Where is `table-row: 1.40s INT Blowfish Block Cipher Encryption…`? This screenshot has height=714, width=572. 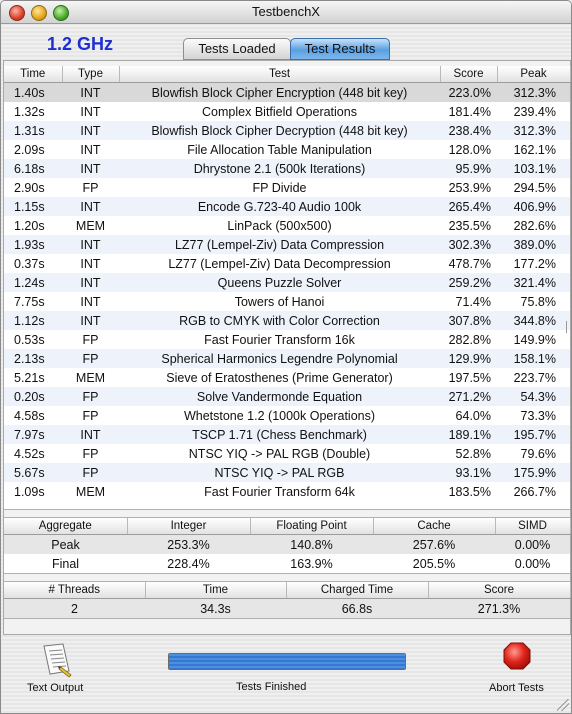
table-row: 1.40s INT Blowfish Block Cipher Encryption… is located at coordinates (287, 92).